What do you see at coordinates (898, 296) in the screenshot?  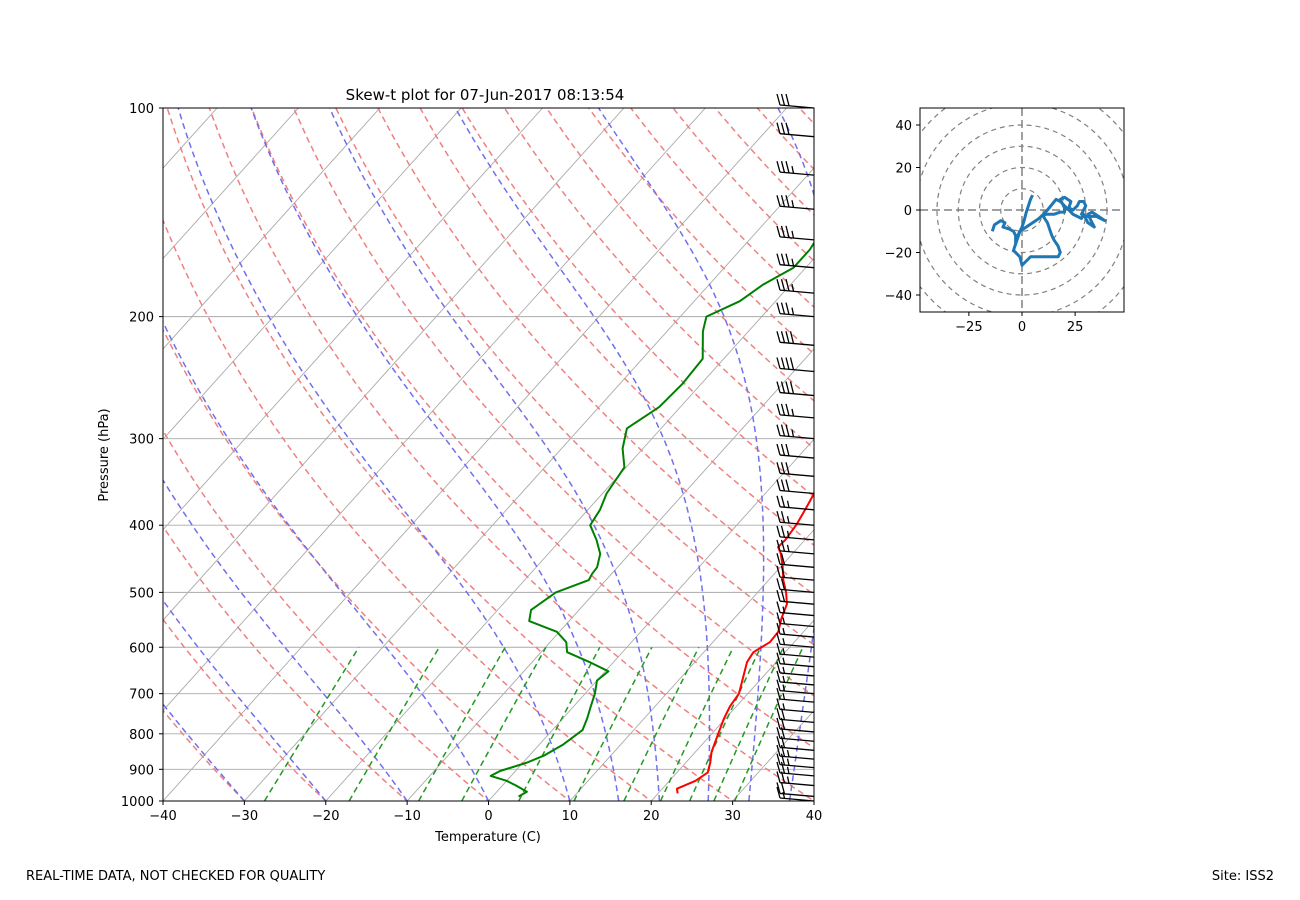 I see `hodograph-y-tick-label: −40` at bounding box center [898, 296].